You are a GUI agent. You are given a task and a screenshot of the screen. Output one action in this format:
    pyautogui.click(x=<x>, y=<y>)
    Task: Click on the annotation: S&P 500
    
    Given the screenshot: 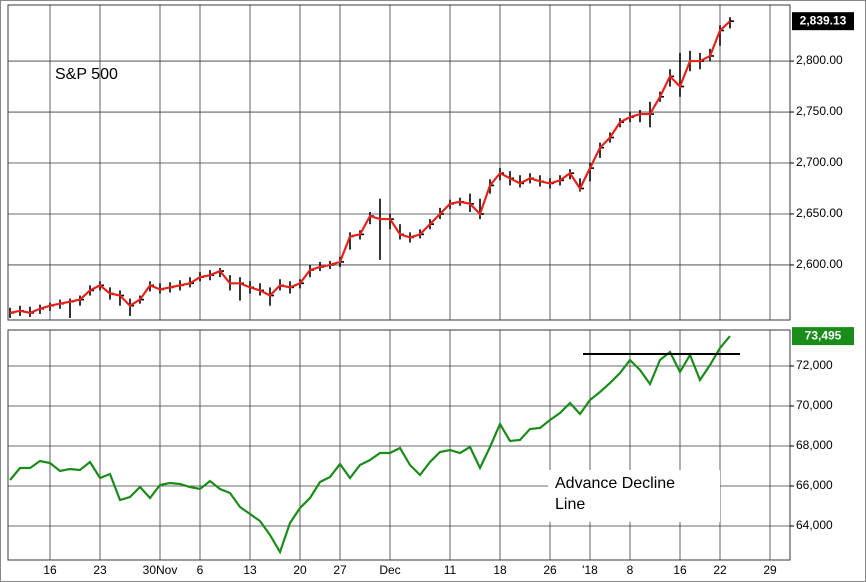 What is the action you would take?
    pyautogui.click(x=86, y=74)
    